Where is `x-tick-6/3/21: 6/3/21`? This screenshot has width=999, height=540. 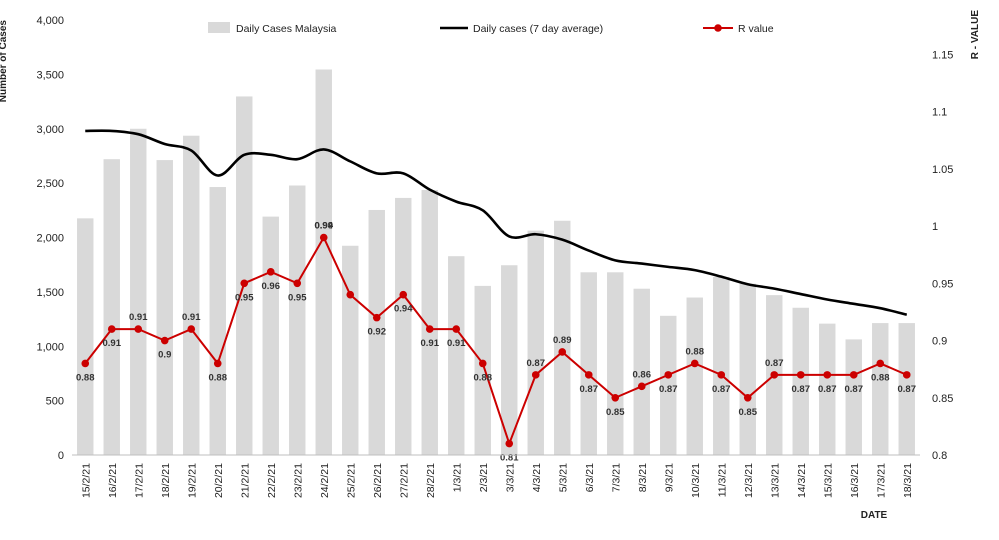 x-tick-6/3/21: 6/3/21 is located at coordinates (590, 477).